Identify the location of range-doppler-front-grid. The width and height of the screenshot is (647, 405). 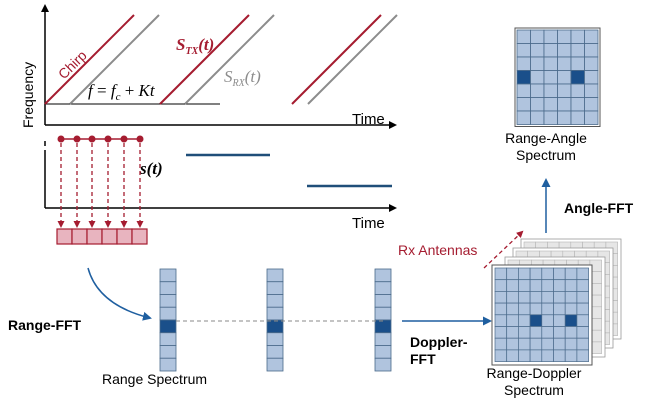
(542, 315).